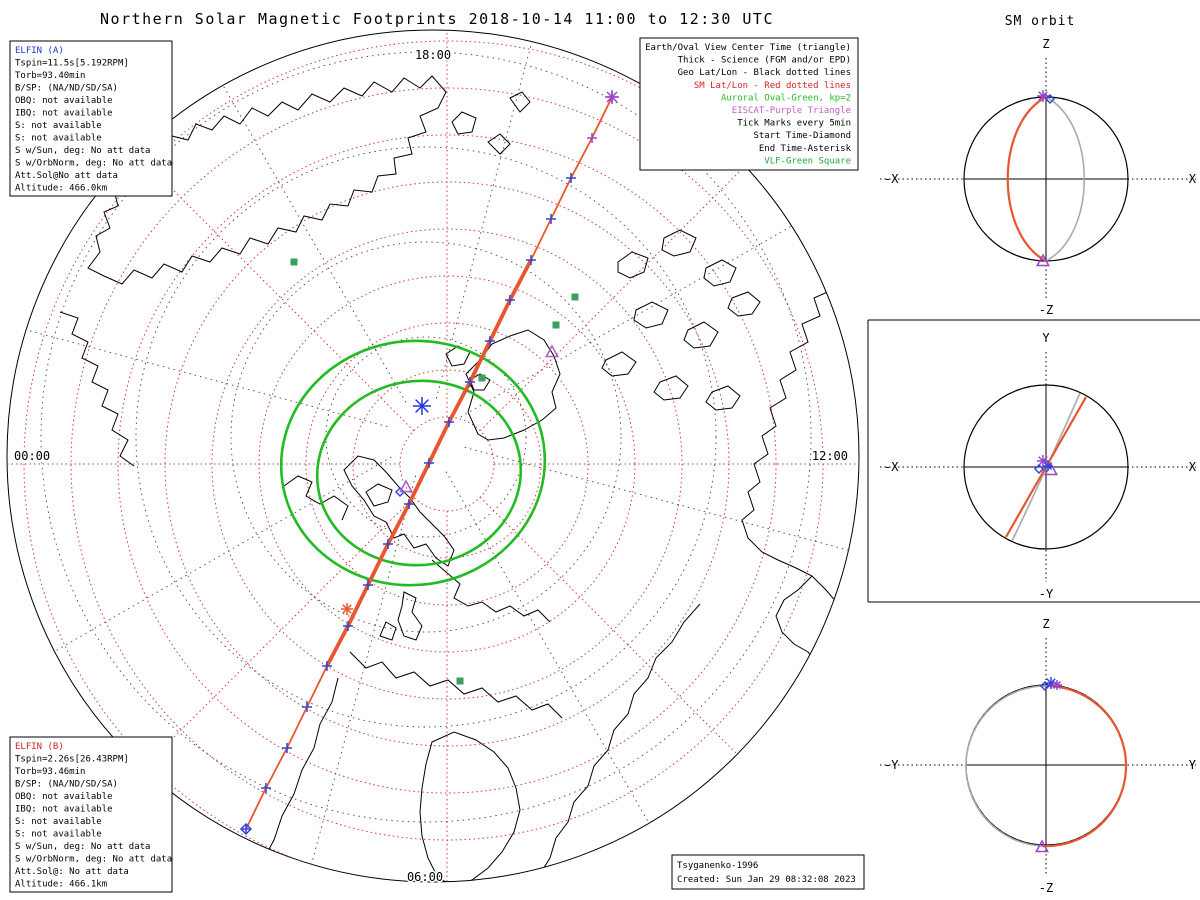 This screenshot has width=1200, height=900. Describe the element at coordinates (64, 797) in the screenshot. I see `info-line: OBQ: not available` at that location.